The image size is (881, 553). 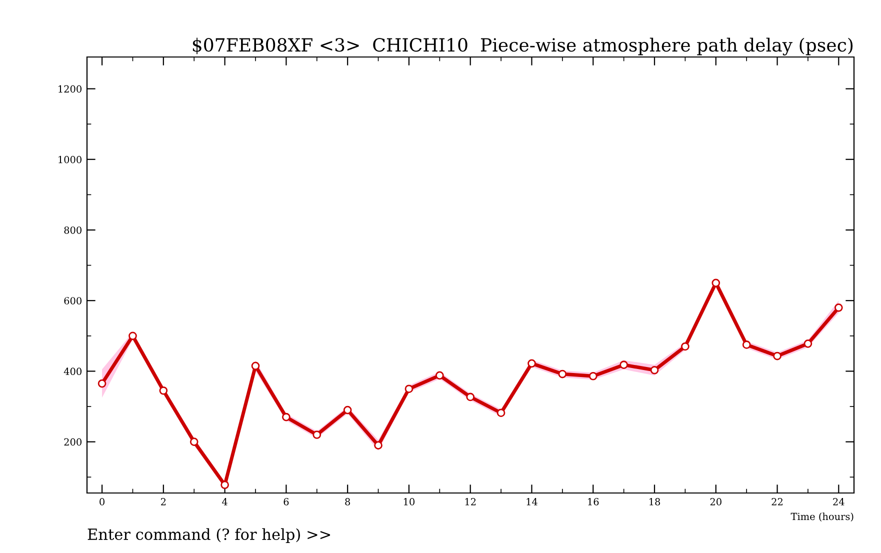 I want to click on x-tick-label: 18, so click(x=655, y=502).